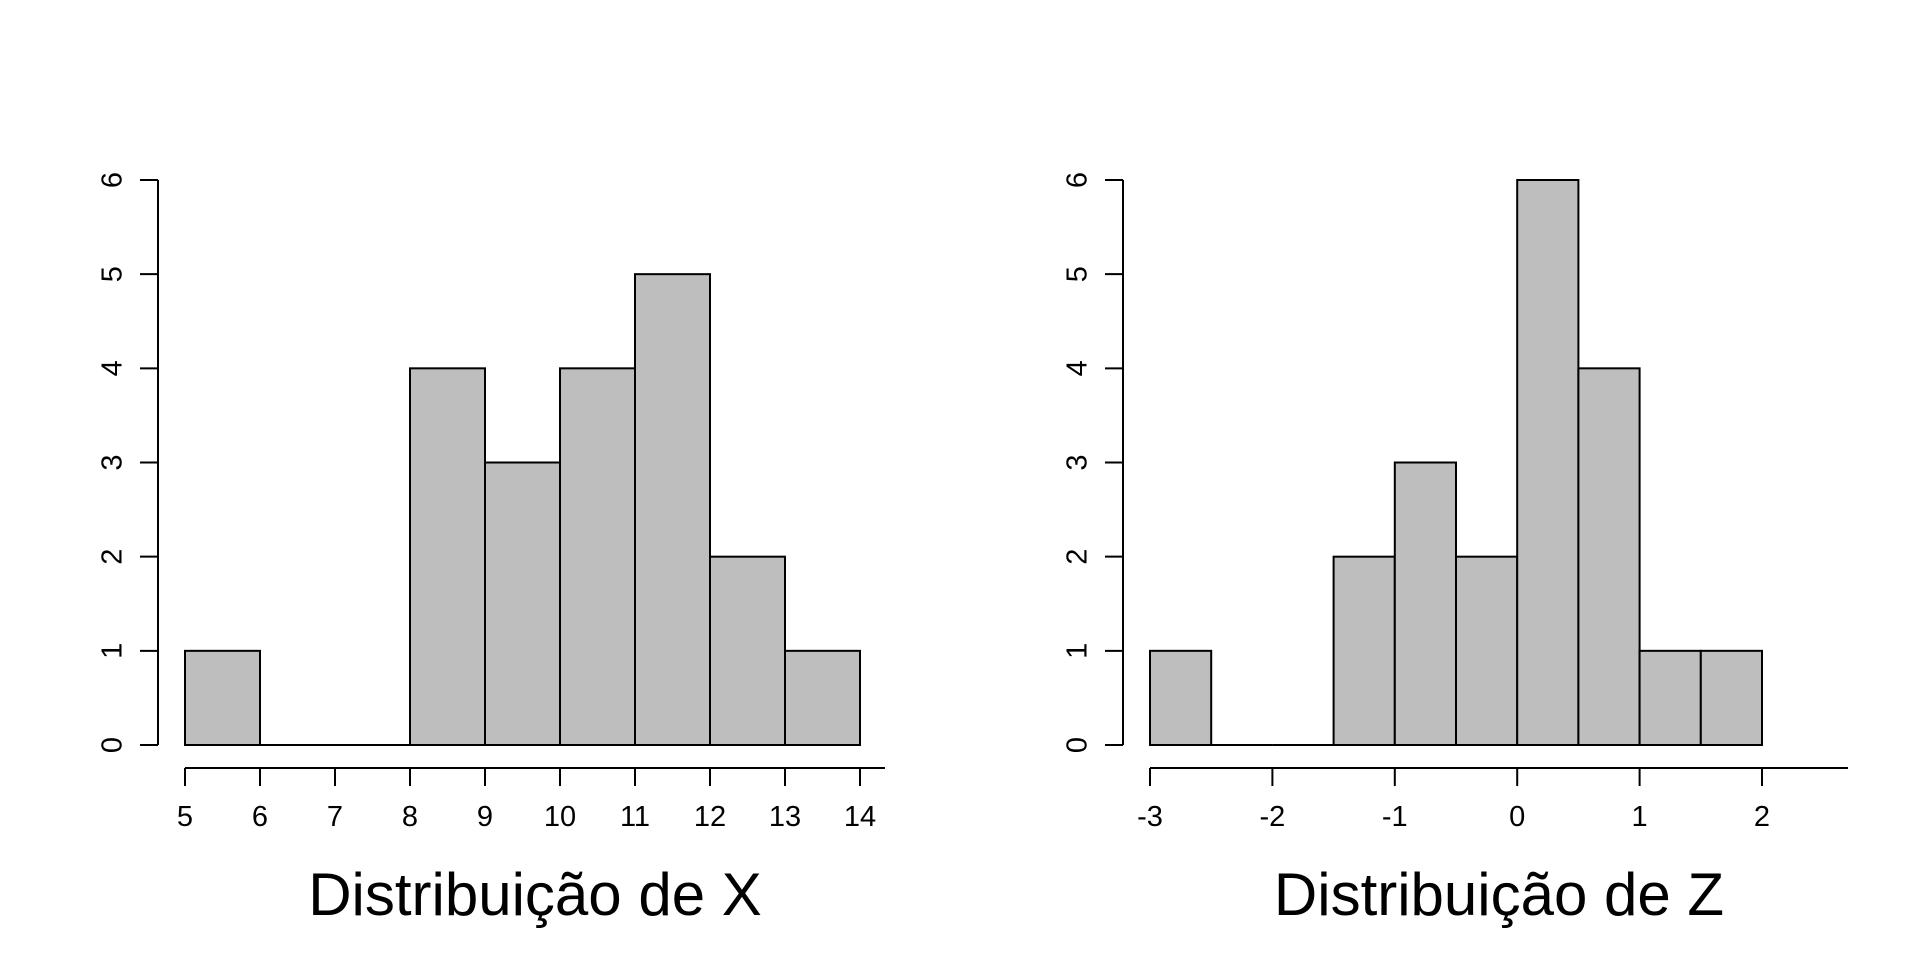 This screenshot has height=960, width=1920. Describe the element at coordinates (1150, 817) in the screenshot. I see `x-tick-label: -3` at that location.